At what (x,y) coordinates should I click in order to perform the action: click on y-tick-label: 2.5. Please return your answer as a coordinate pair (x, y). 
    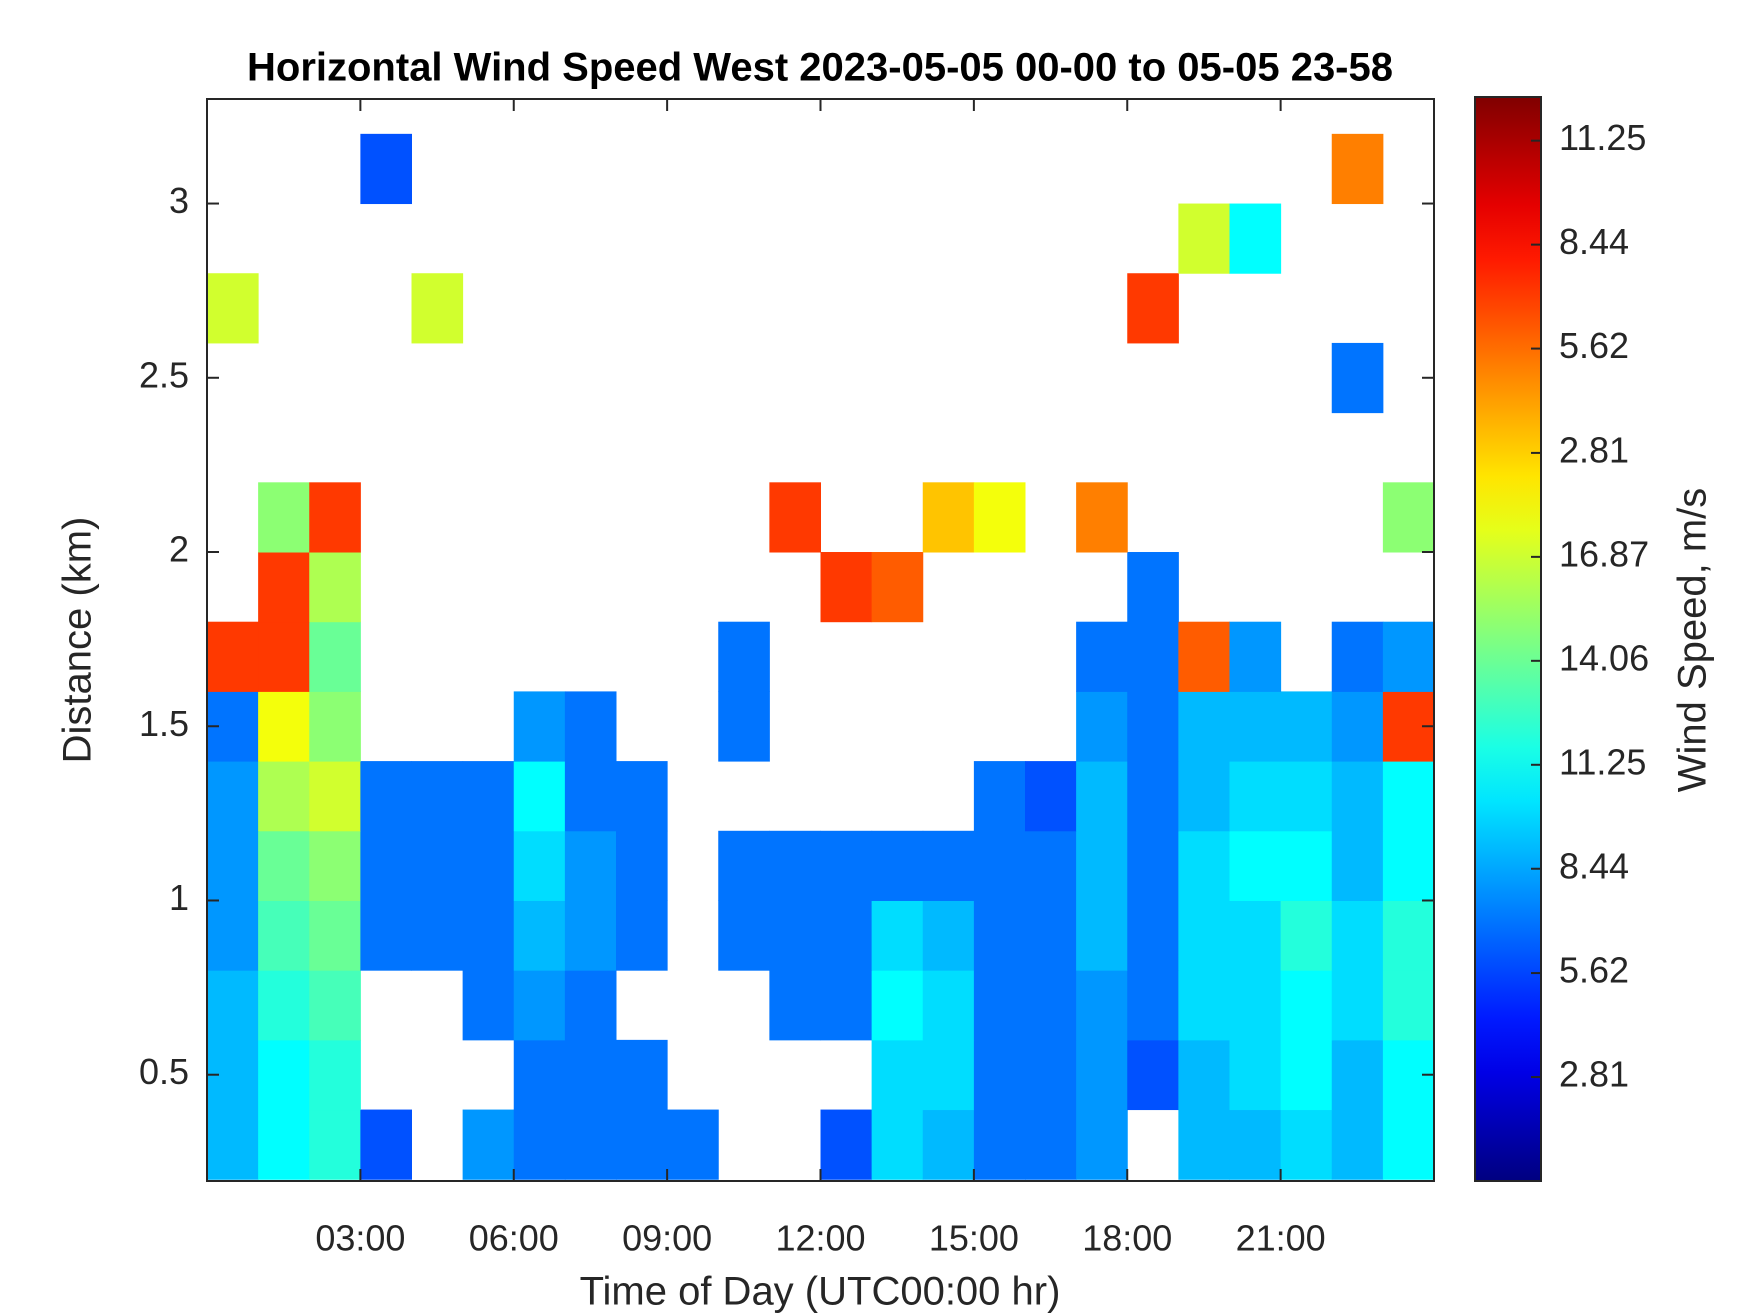
    Looking at the image, I should click on (164, 374).